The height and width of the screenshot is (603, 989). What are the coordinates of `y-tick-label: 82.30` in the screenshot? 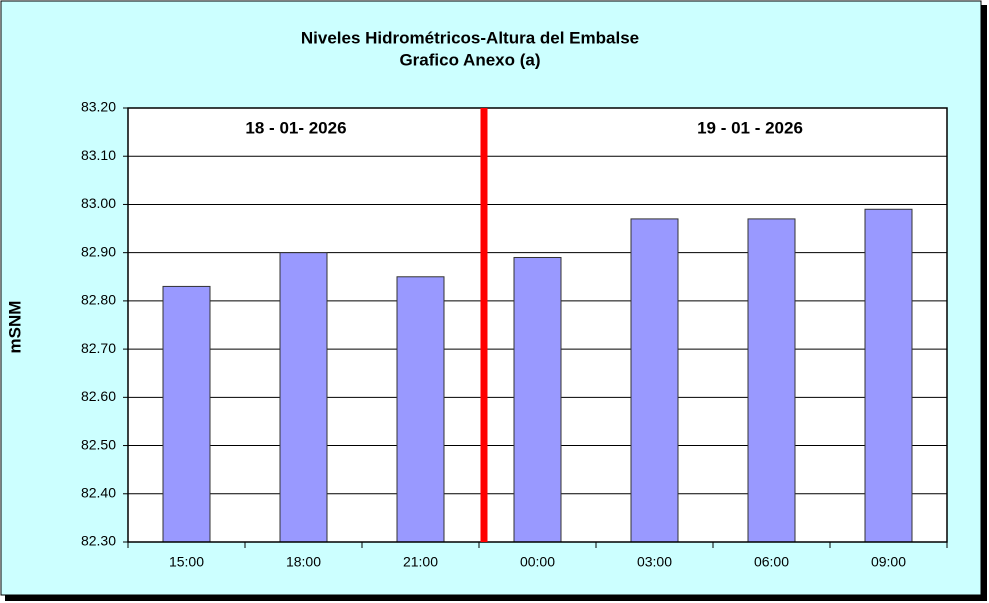 It's located at (98, 541).